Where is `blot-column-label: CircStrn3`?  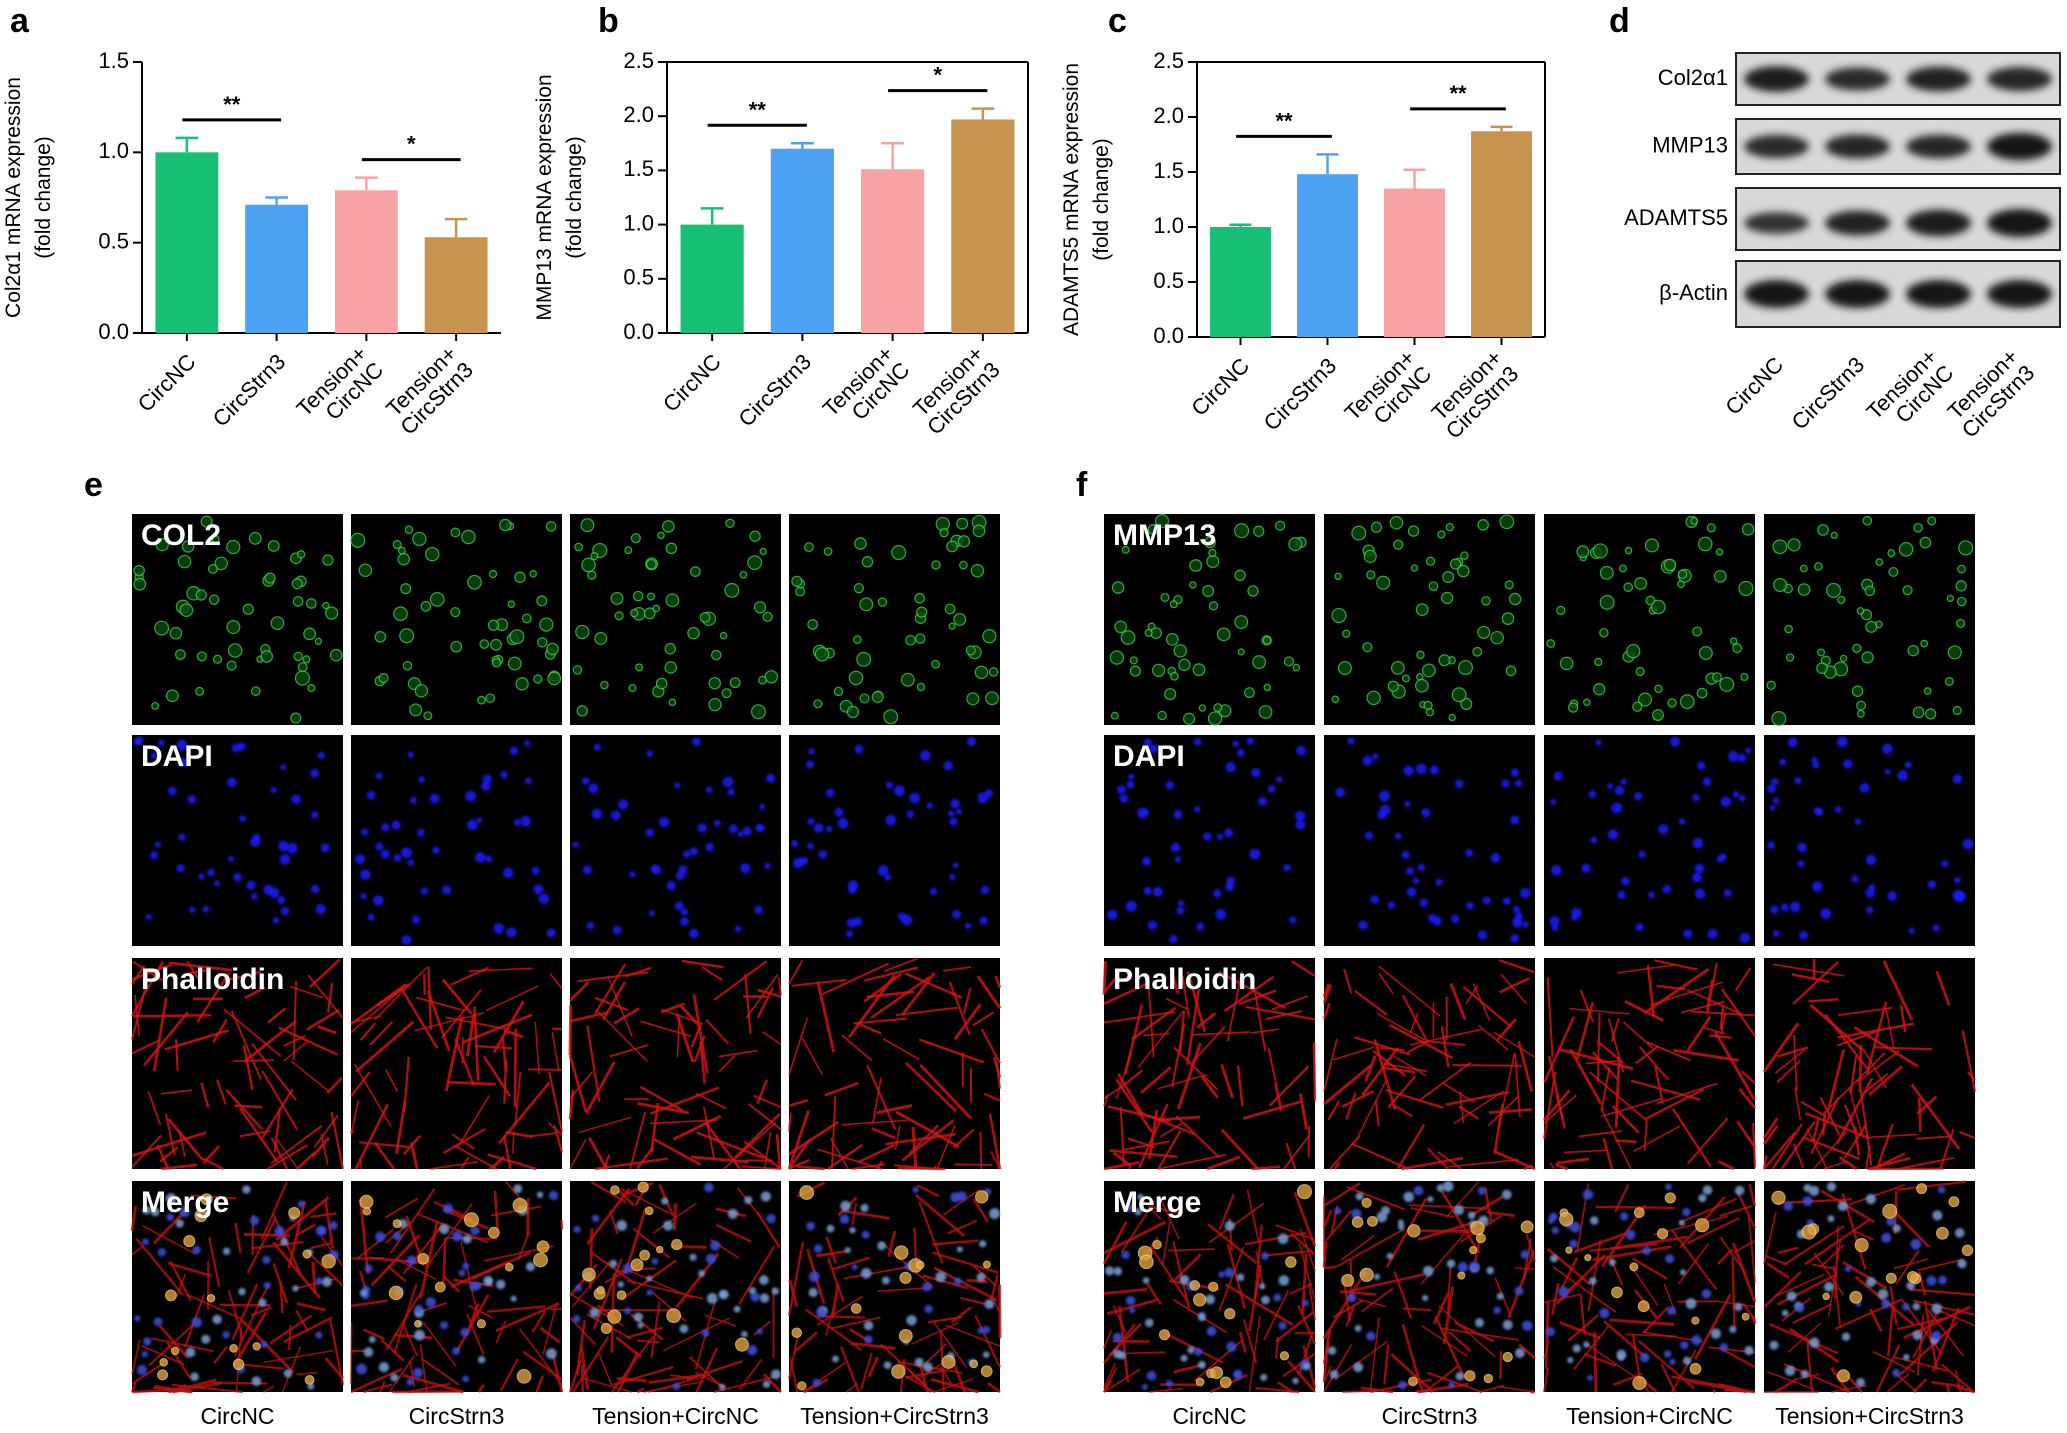 blot-column-label: CircStrn3 is located at coordinates (1828, 393).